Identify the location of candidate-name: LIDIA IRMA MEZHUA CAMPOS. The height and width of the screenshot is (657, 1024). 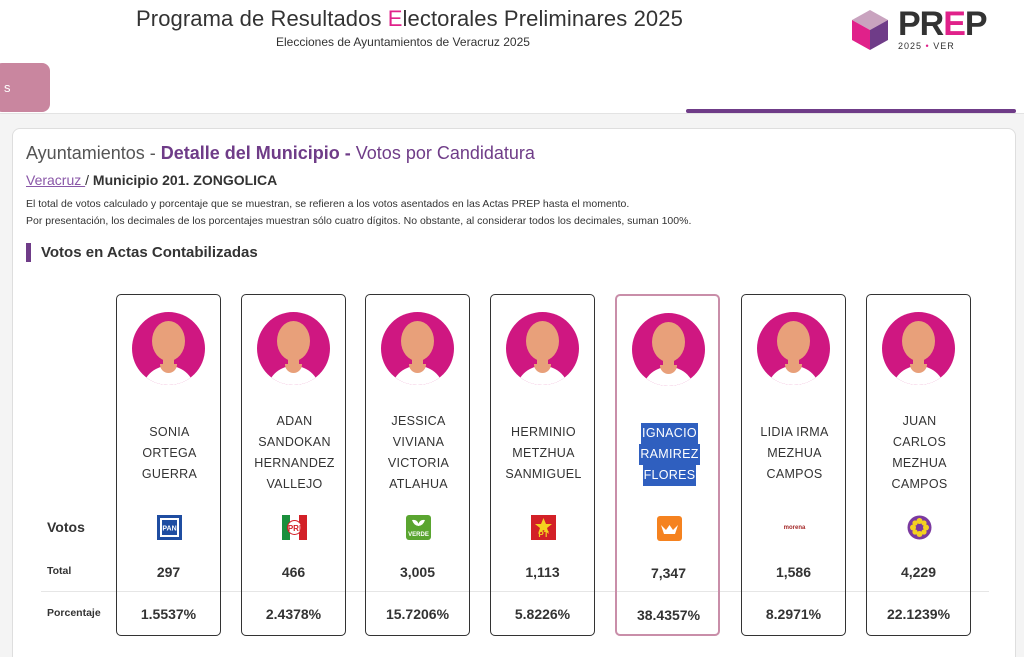
(794, 453).